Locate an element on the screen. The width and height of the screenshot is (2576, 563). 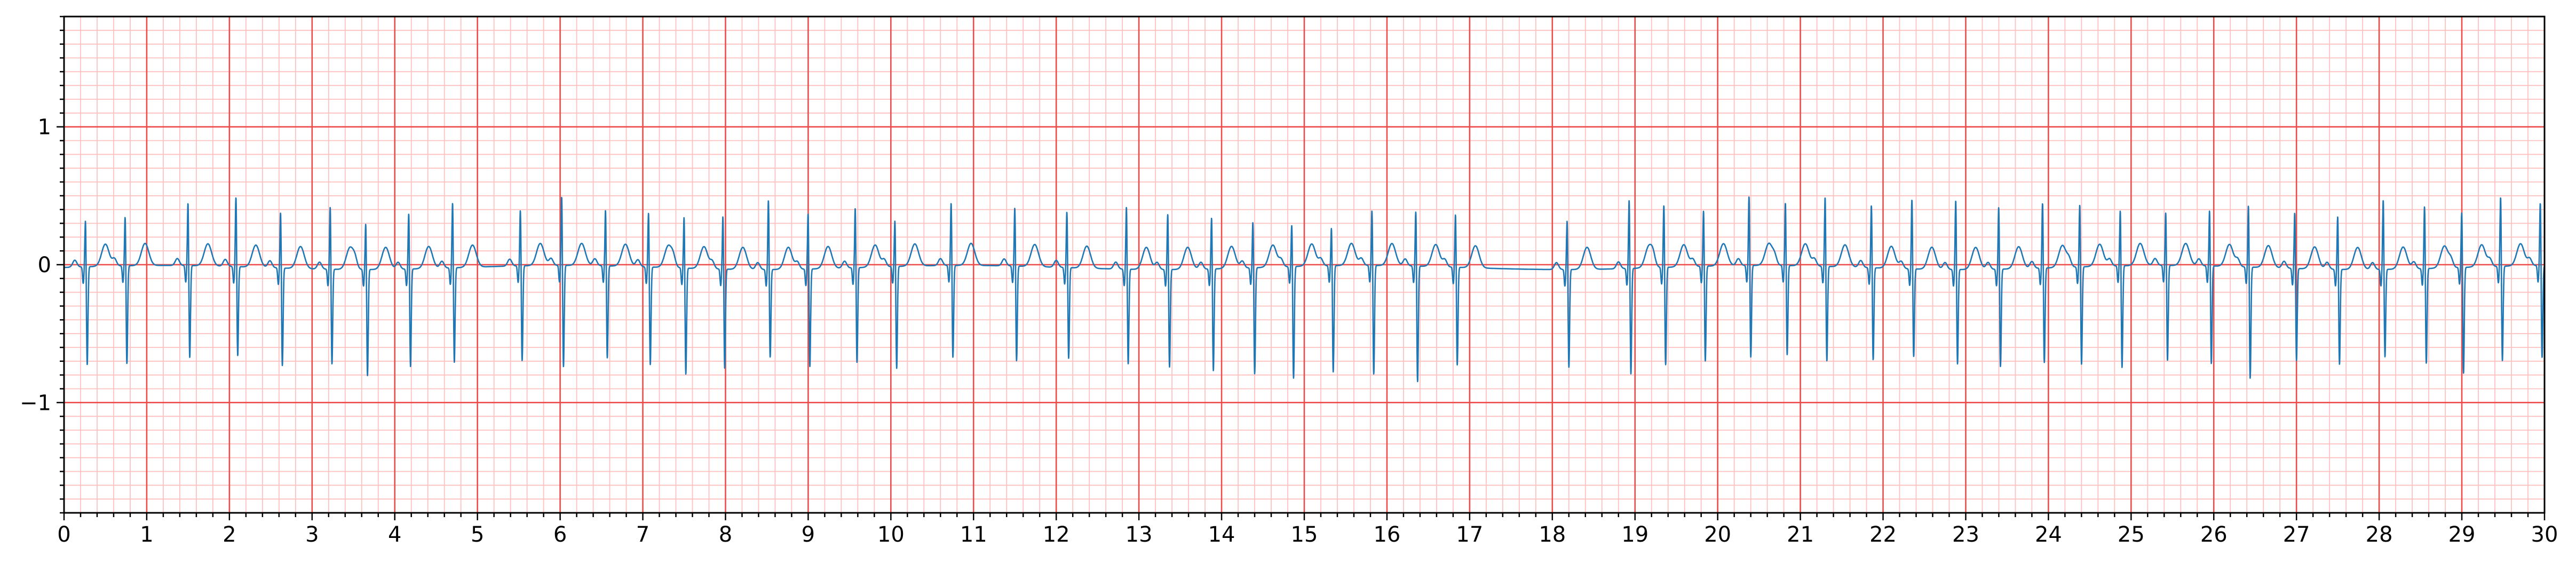
x-tick-label: 27 is located at coordinates (2296, 534).